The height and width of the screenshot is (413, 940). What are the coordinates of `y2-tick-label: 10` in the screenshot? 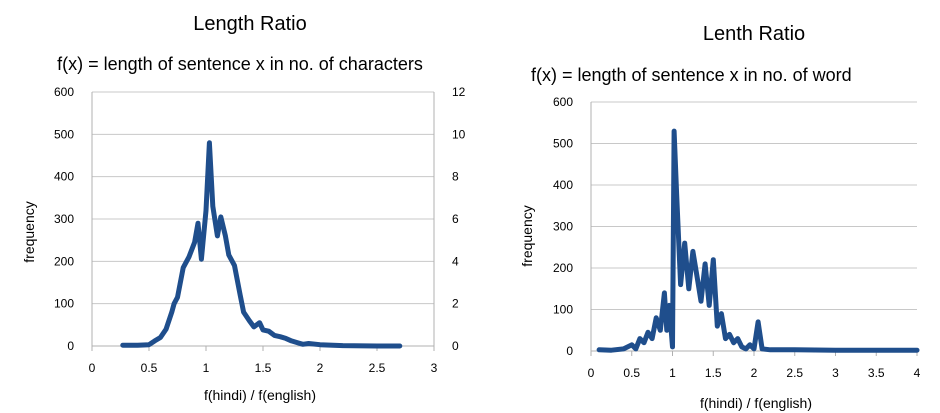 It's located at (459, 134).